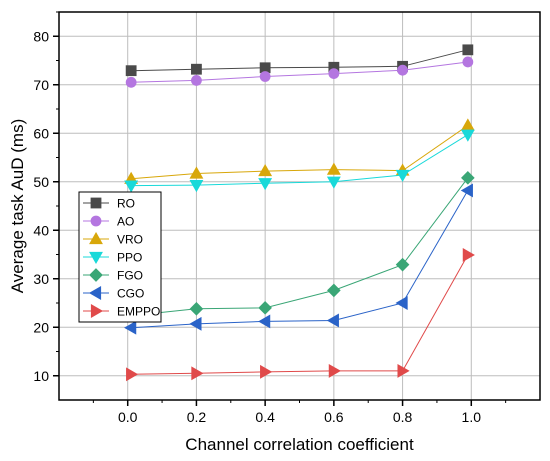 The width and height of the screenshot is (550, 461). I want to click on x-tick-label: 1.0, so click(472, 417).